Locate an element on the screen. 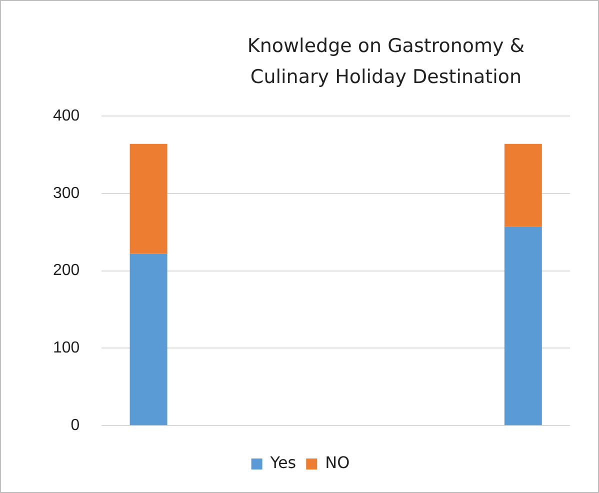 This screenshot has height=493, width=599. y-tick-label: 400 is located at coordinates (66, 115).